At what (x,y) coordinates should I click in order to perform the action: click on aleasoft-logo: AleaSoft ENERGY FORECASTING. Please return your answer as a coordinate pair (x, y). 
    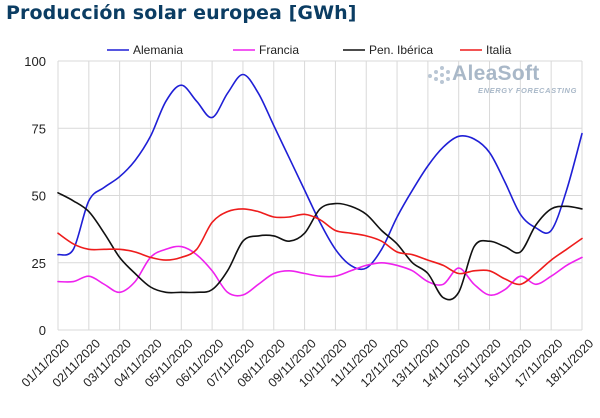
    Looking at the image, I should click on (503, 79).